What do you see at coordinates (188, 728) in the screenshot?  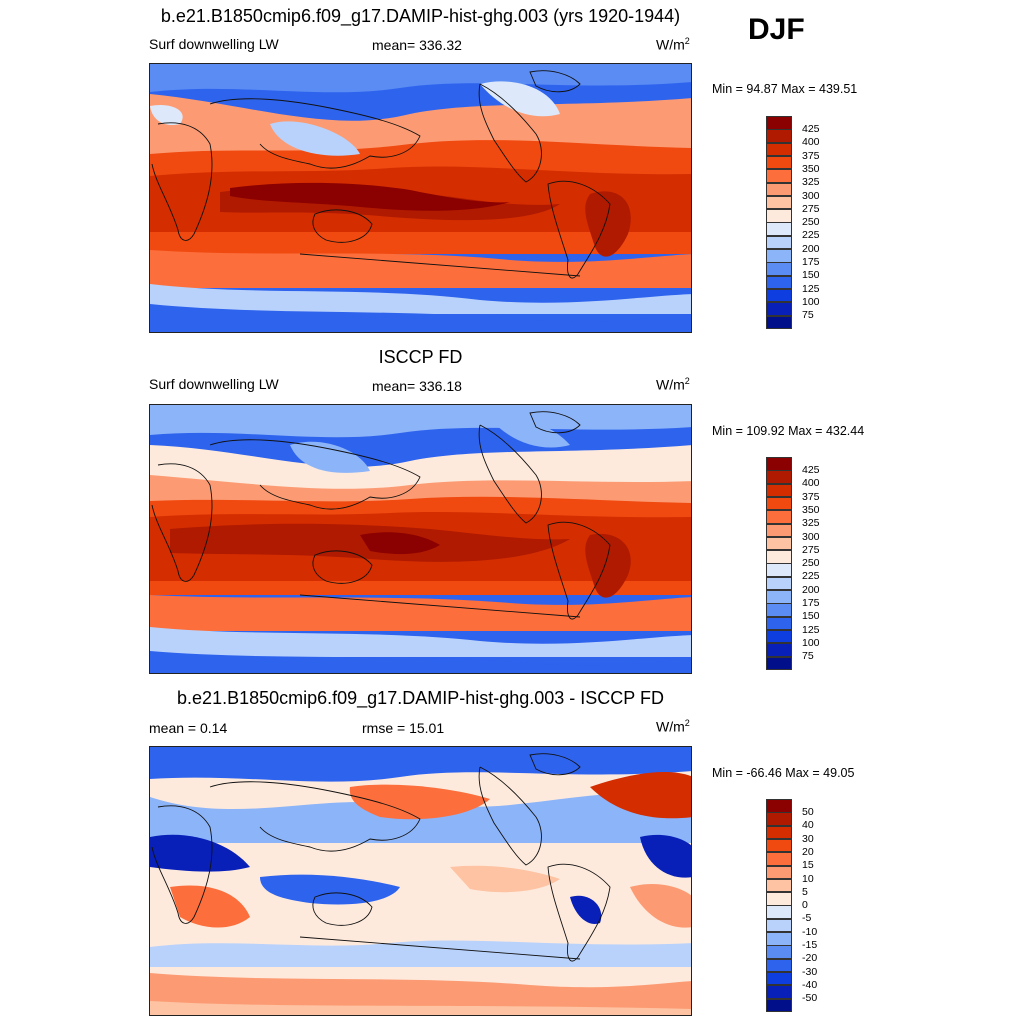 I see `panel3-mean-label: mean = 0.14` at bounding box center [188, 728].